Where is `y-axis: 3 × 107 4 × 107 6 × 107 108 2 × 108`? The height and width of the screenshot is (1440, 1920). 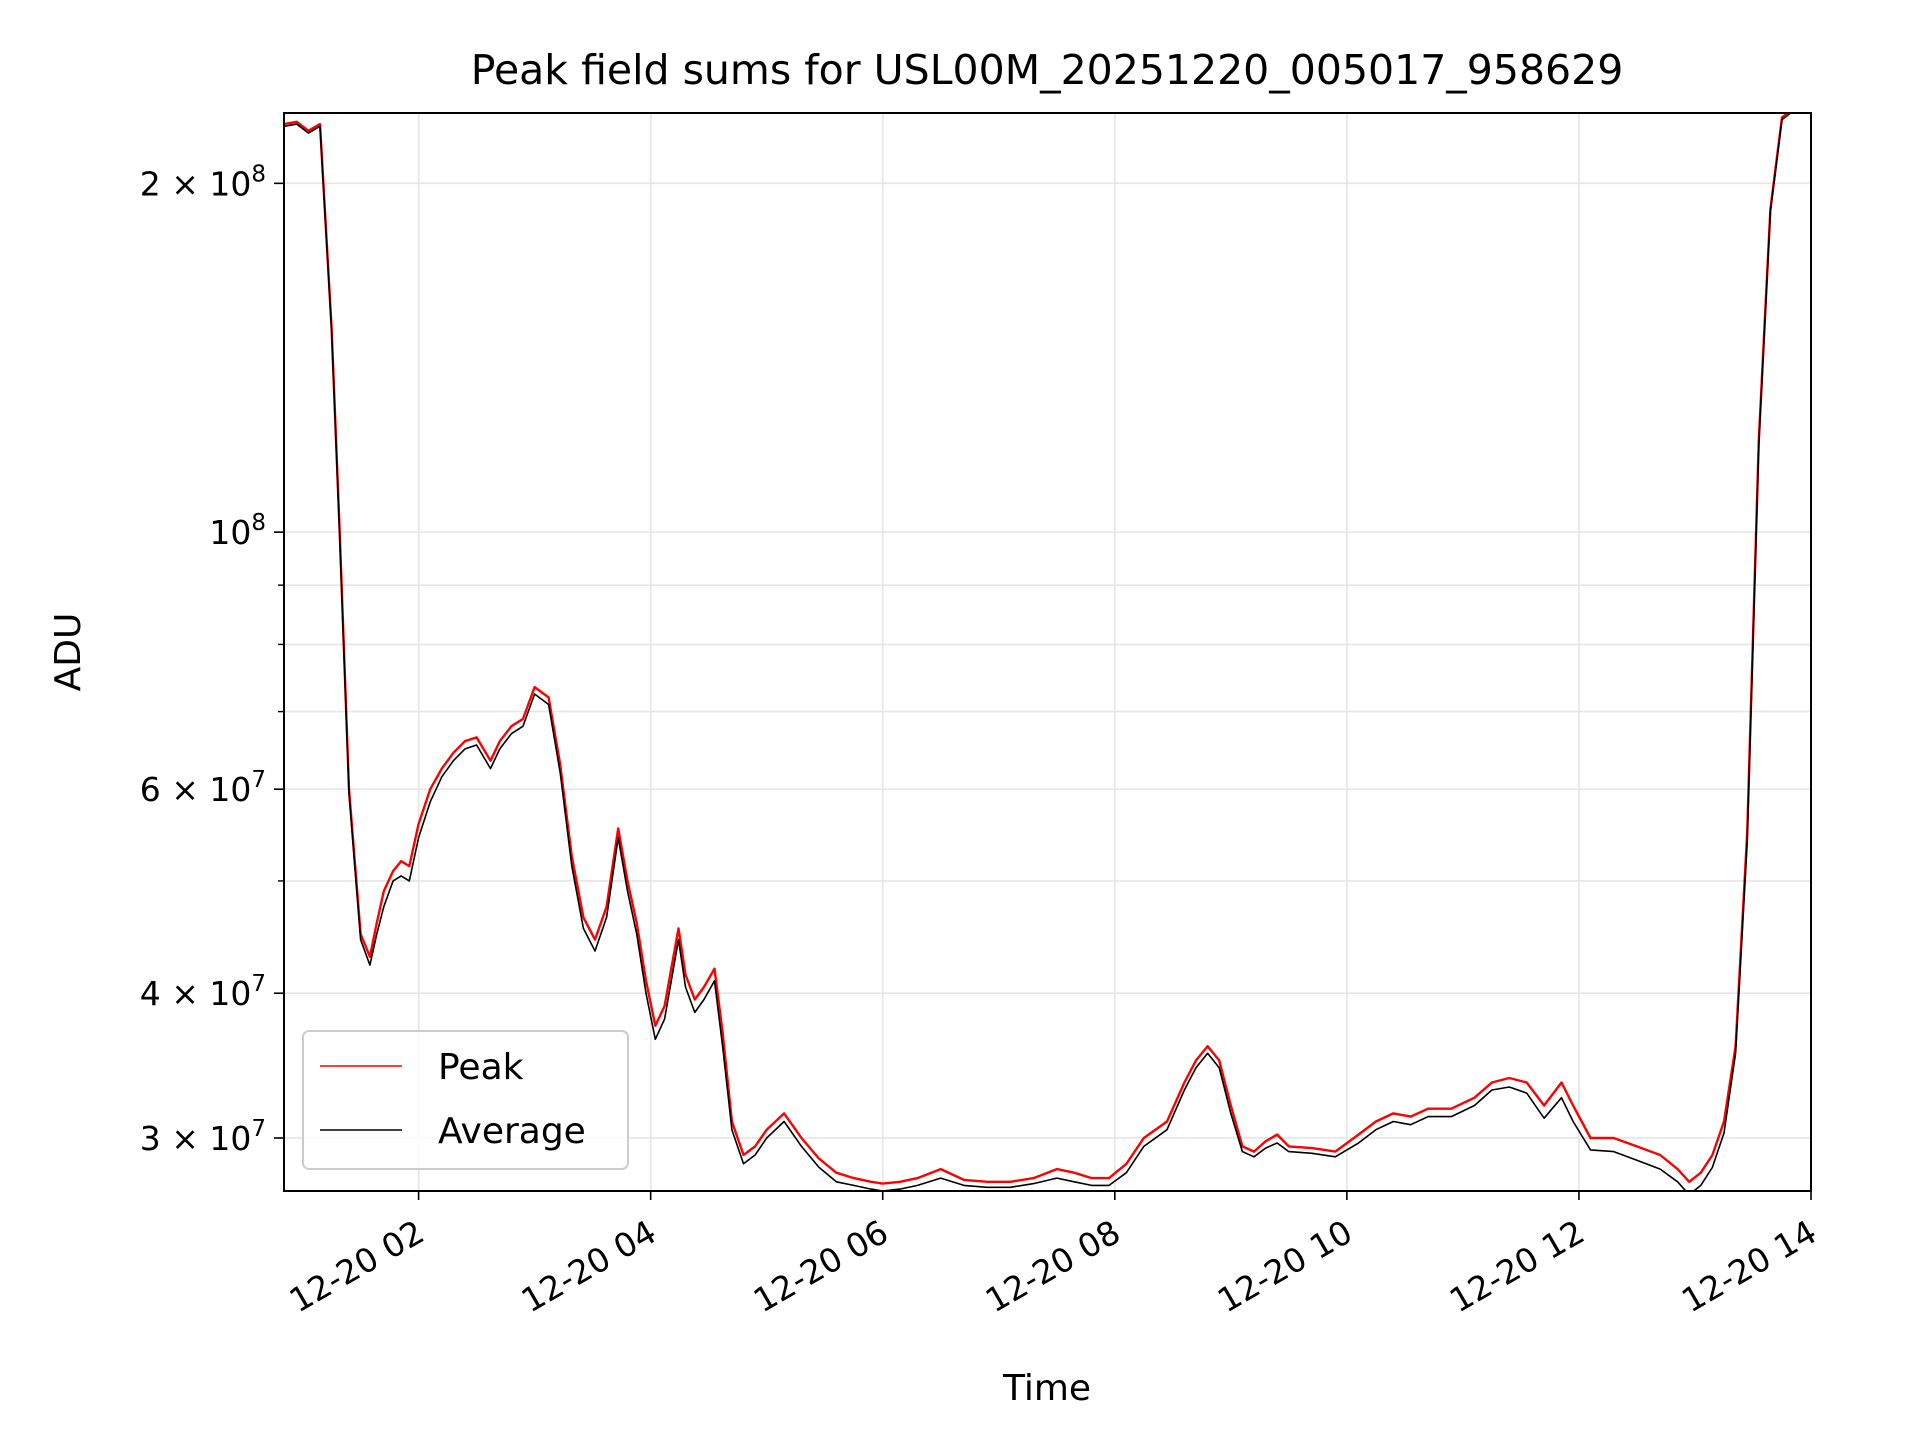 y-axis: 3 × 107 4 × 107 6 × 107 108 2 × 108 is located at coordinates (212, 659).